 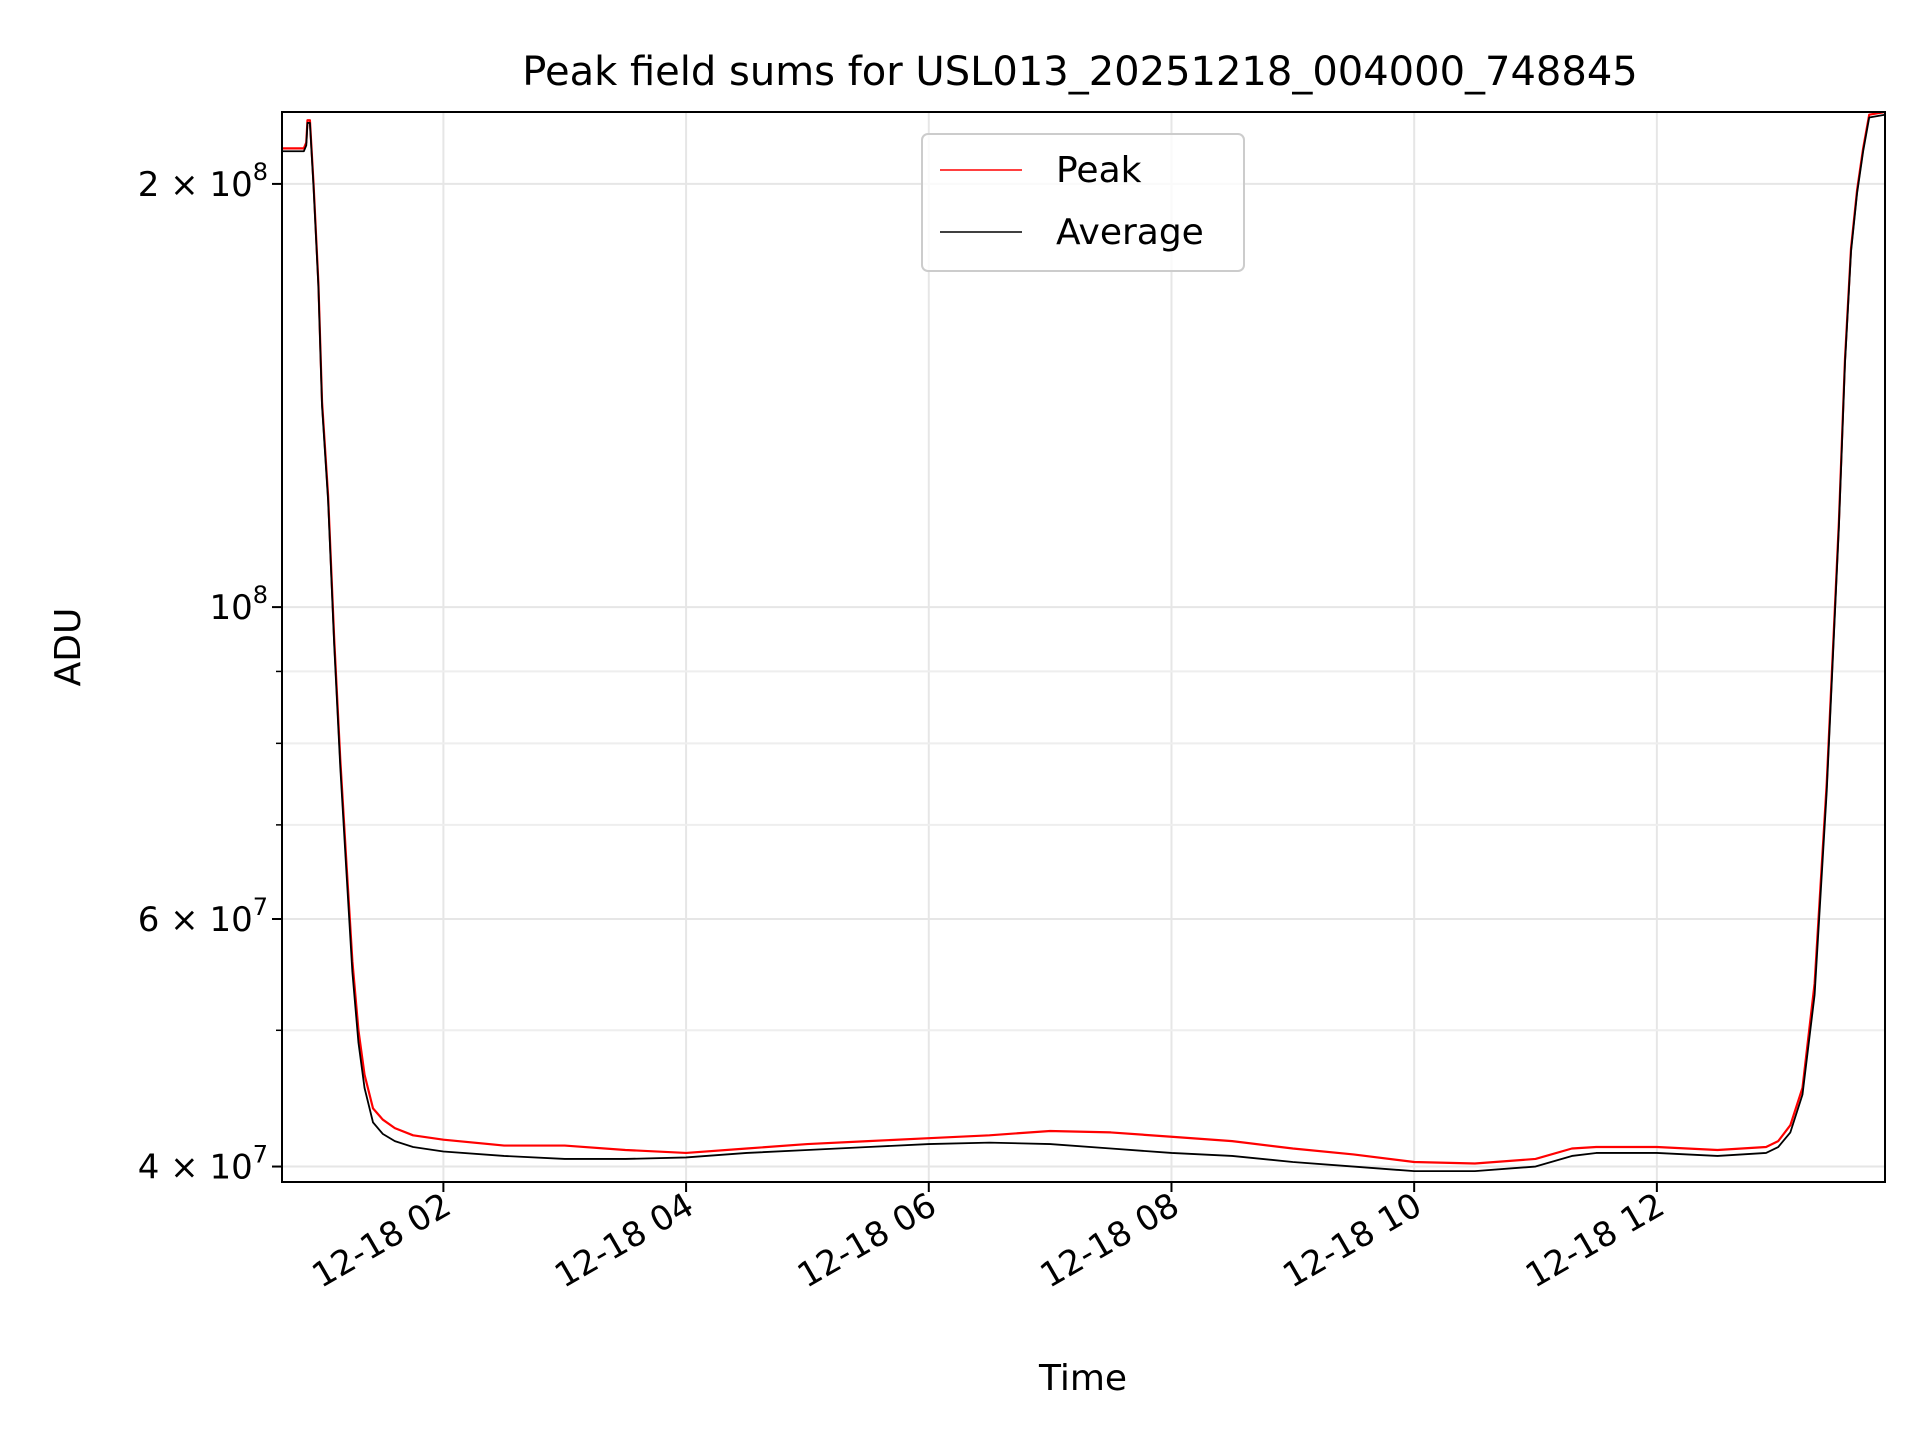 I want to click on legend-box, so click(x=1083, y=202).